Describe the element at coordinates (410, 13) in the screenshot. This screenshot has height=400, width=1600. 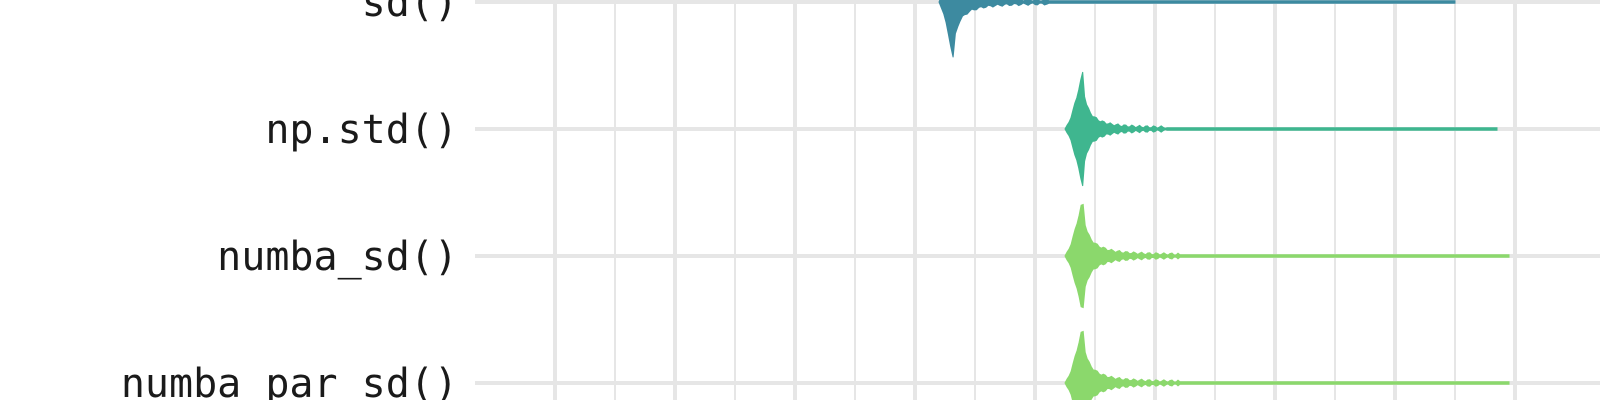
I see `category-tick-label: sd()` at that location.